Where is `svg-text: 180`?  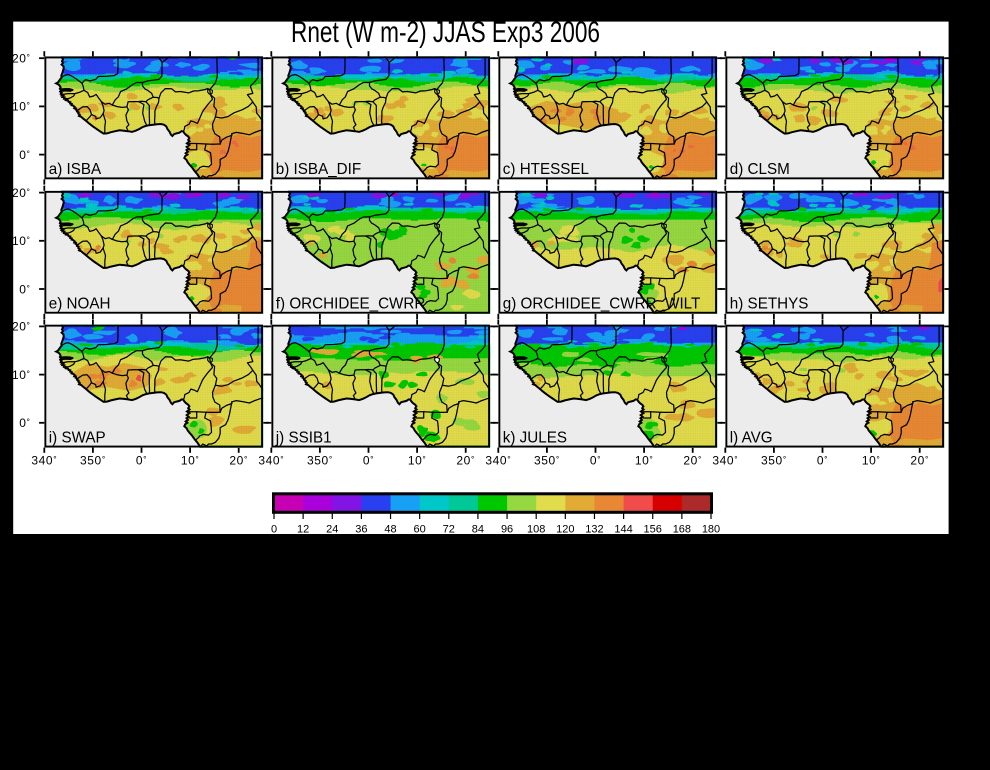 svg-text: 180 is located at coordinates (711, 530).